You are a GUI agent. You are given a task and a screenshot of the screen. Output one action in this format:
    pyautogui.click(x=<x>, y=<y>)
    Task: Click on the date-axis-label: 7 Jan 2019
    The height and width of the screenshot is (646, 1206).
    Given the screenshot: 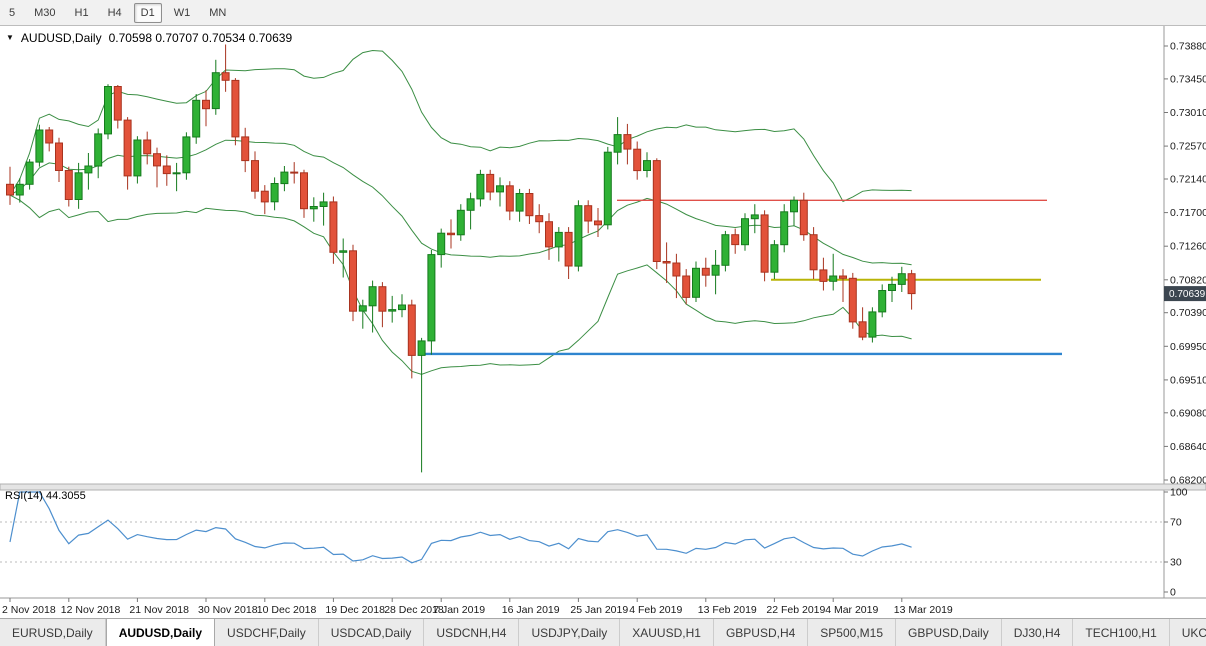 What is the action you would take?
    pyautogui.click(x=459, y=610)
    